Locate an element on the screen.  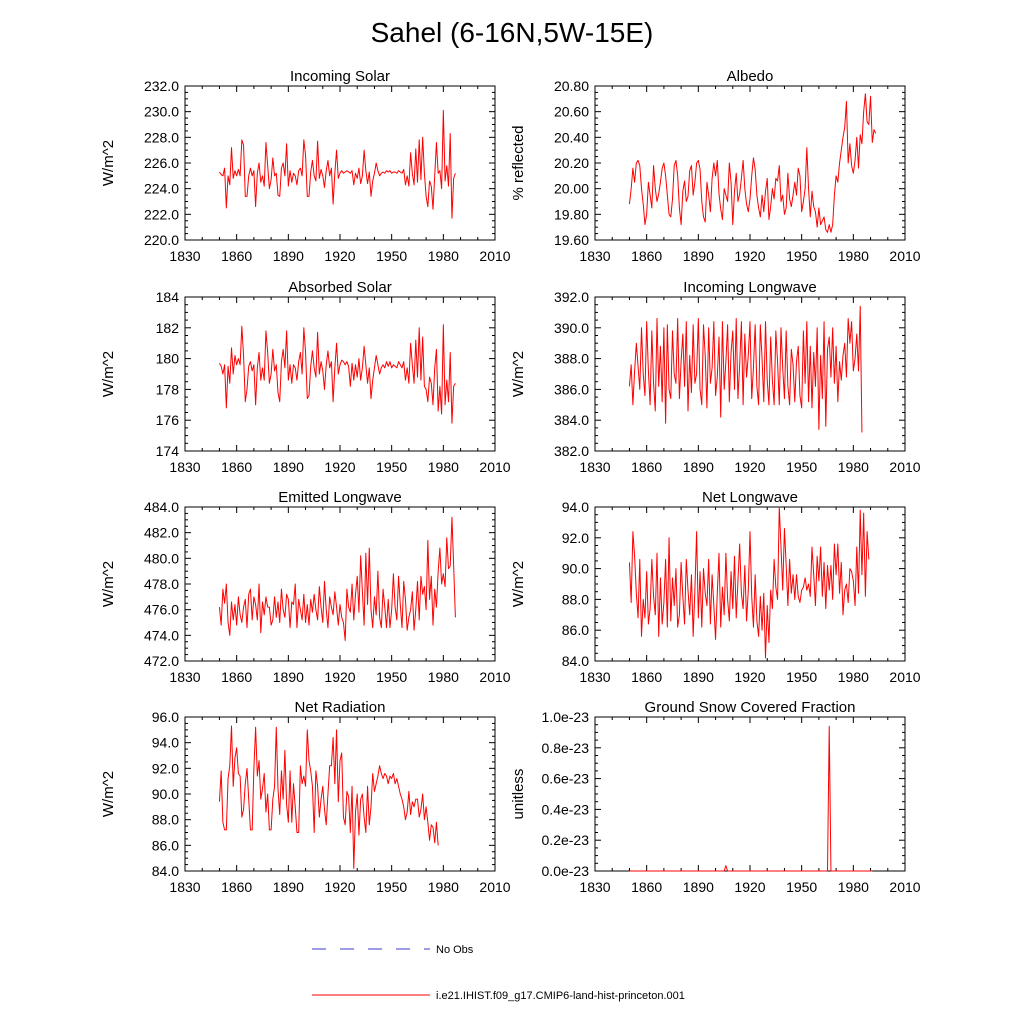
y-tick-label: 182 is located at coordinates (168, 328).